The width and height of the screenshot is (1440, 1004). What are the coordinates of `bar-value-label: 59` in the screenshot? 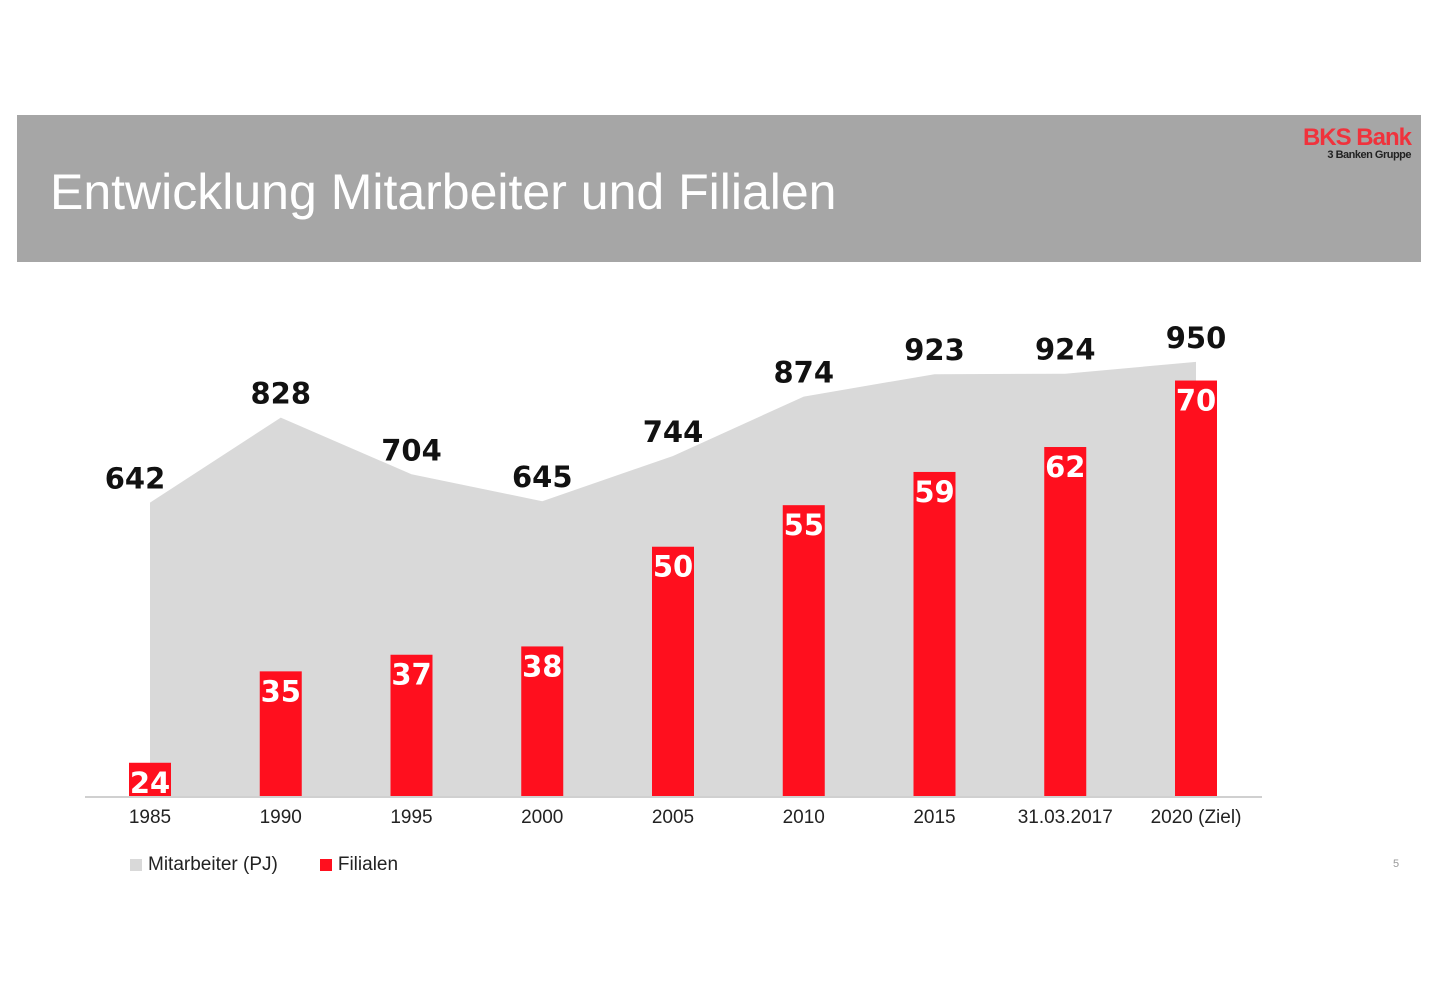 It's located at (934, 492).